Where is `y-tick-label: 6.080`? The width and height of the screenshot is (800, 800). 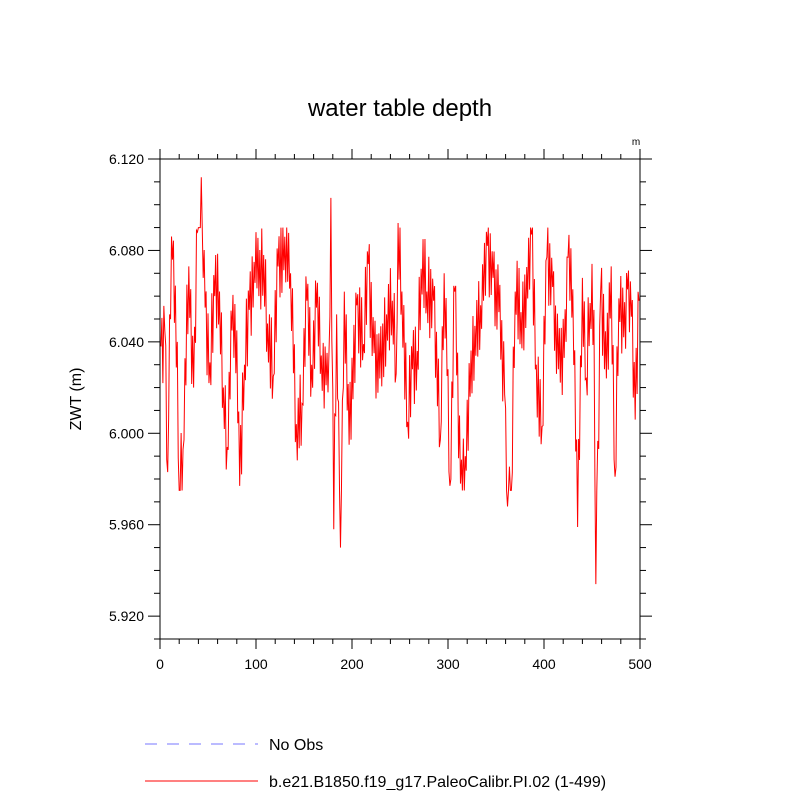
y-tick-label: 6.080 is located at coordinates (126, 250).